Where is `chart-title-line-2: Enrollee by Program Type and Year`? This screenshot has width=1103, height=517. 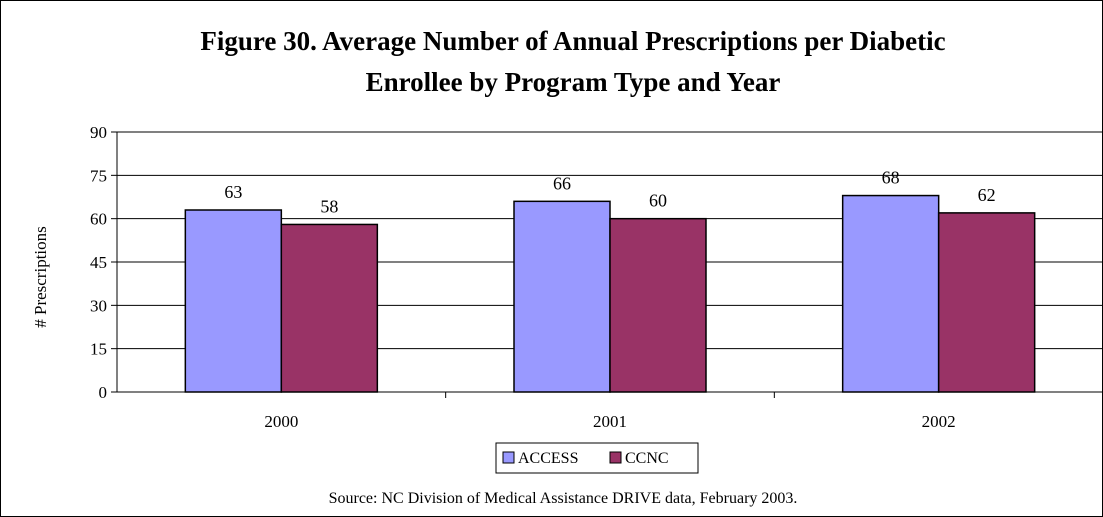
chart-title-line-2: Enrollee by Program Type and Year is located at coordinates (573, 82).